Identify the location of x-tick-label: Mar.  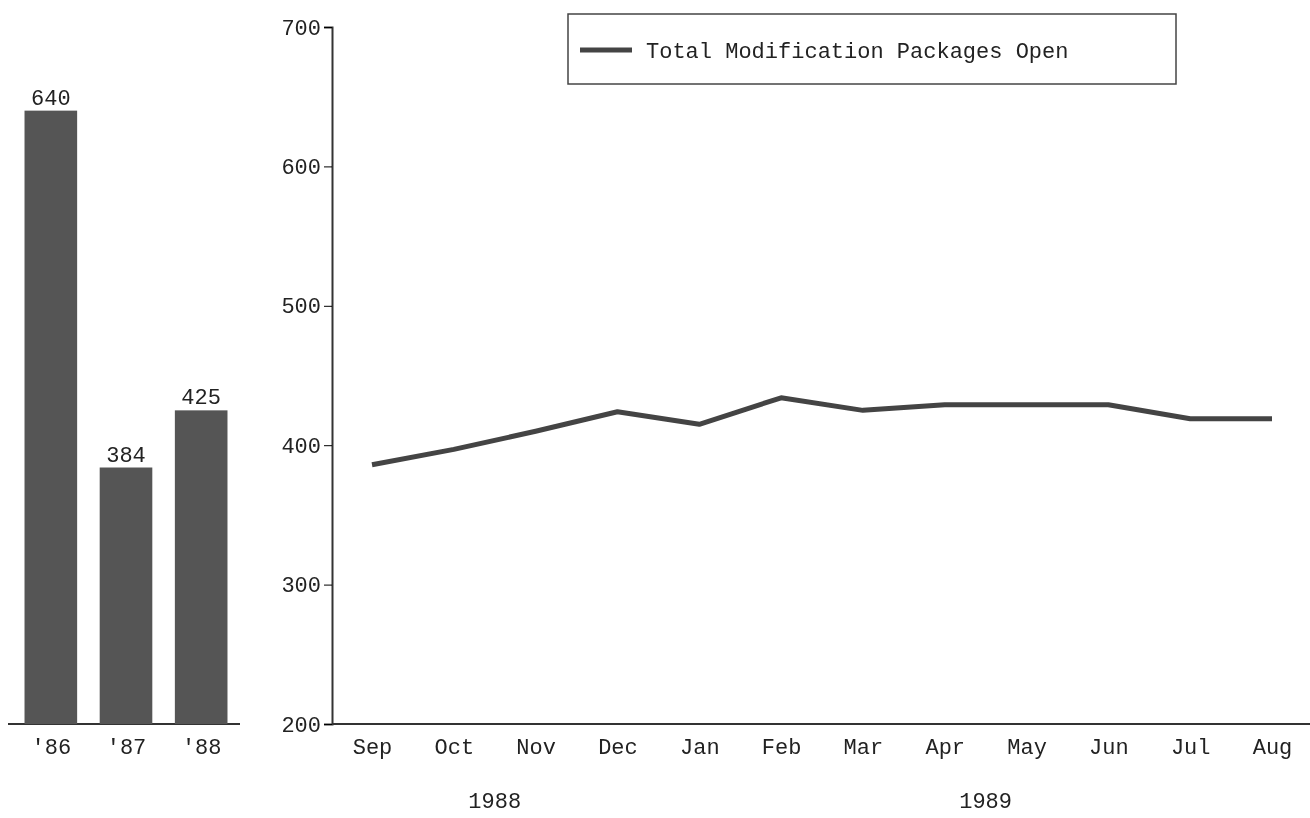
(863, 748).